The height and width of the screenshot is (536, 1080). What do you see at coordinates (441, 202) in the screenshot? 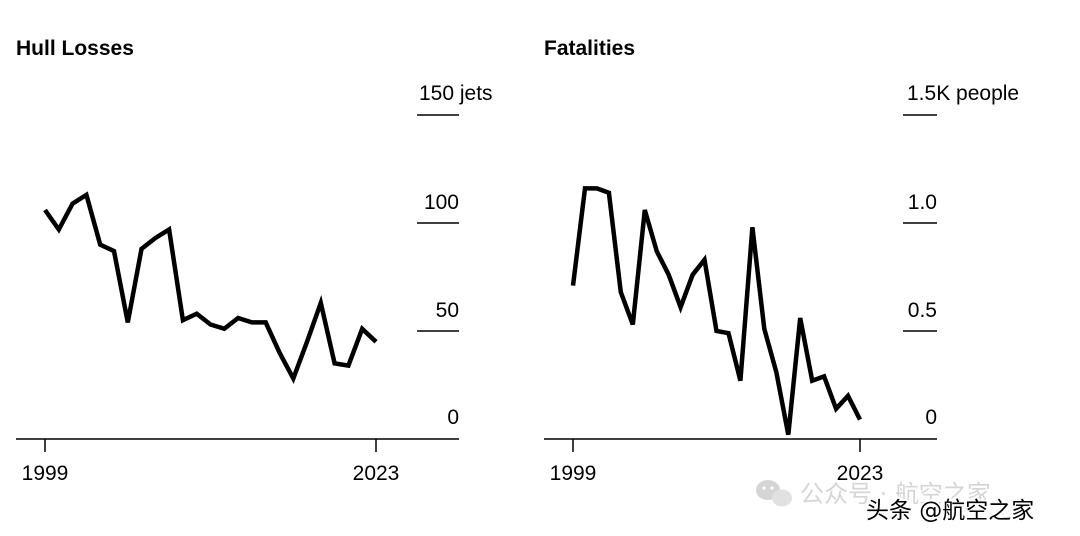
I see `y-tick-label: 100` at bounding box center [441, 202].